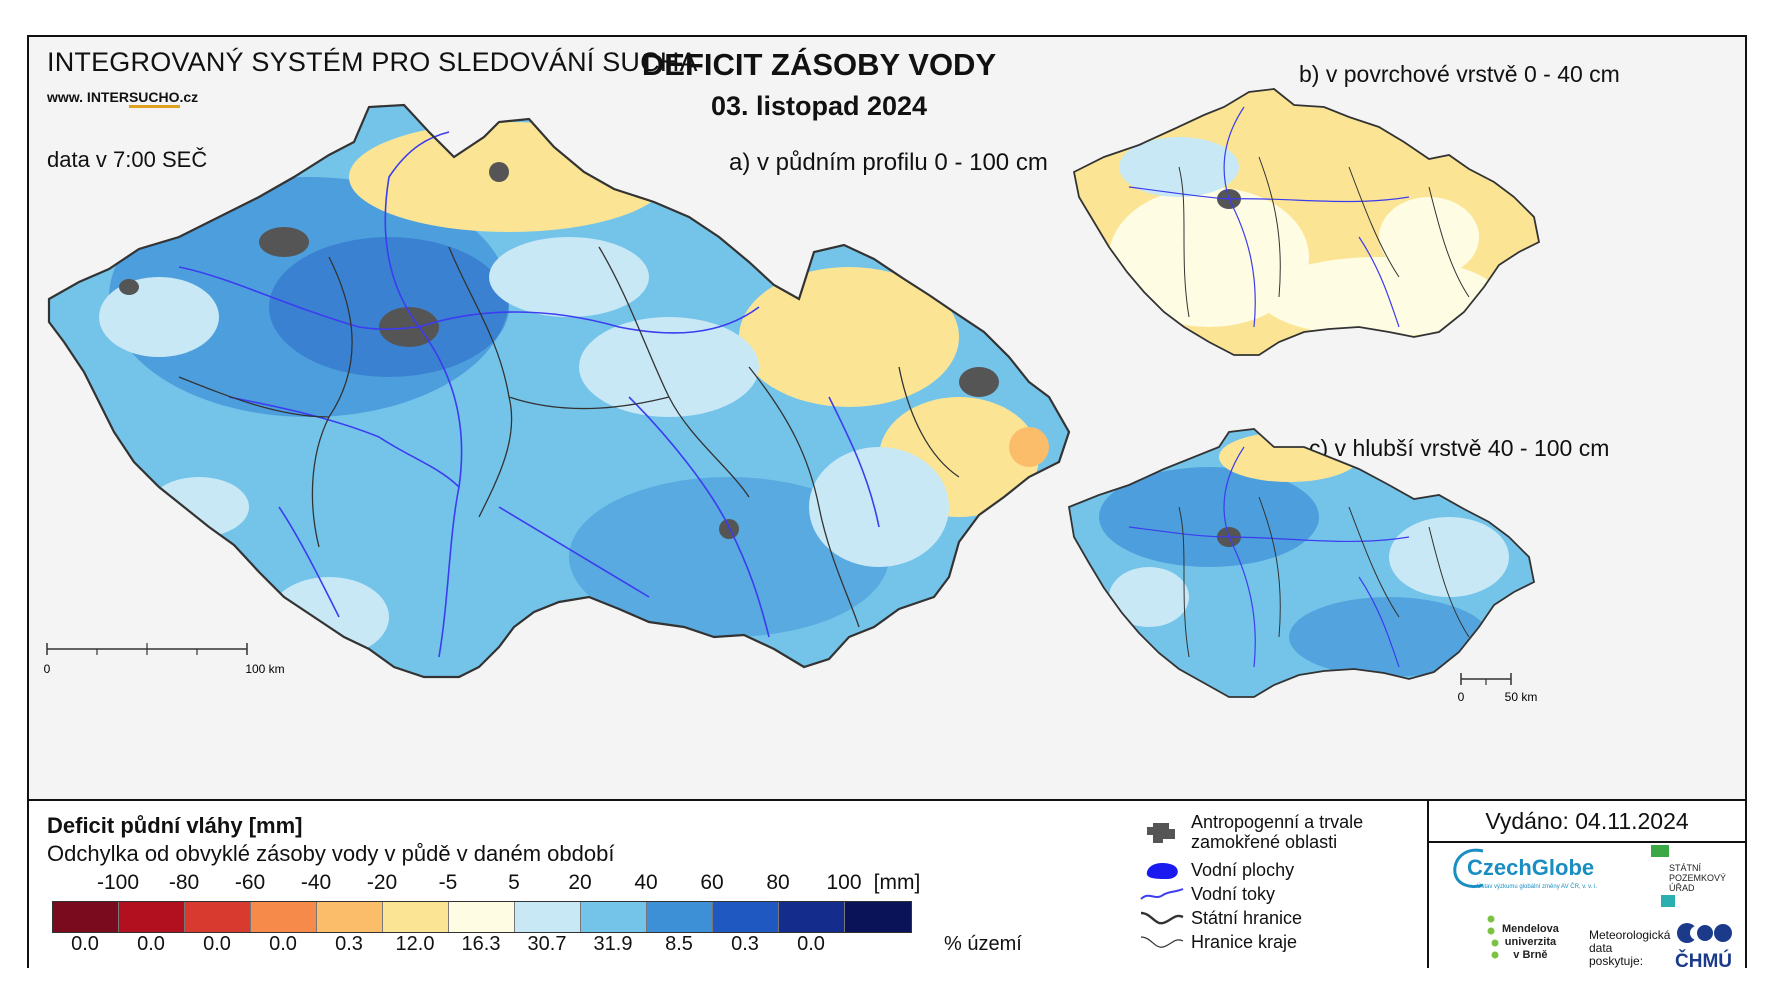 The image size is (1772, 1003). Describe the element at coordinates (1162, 918) in the screenshot. I see `state-border-icon` at that location.